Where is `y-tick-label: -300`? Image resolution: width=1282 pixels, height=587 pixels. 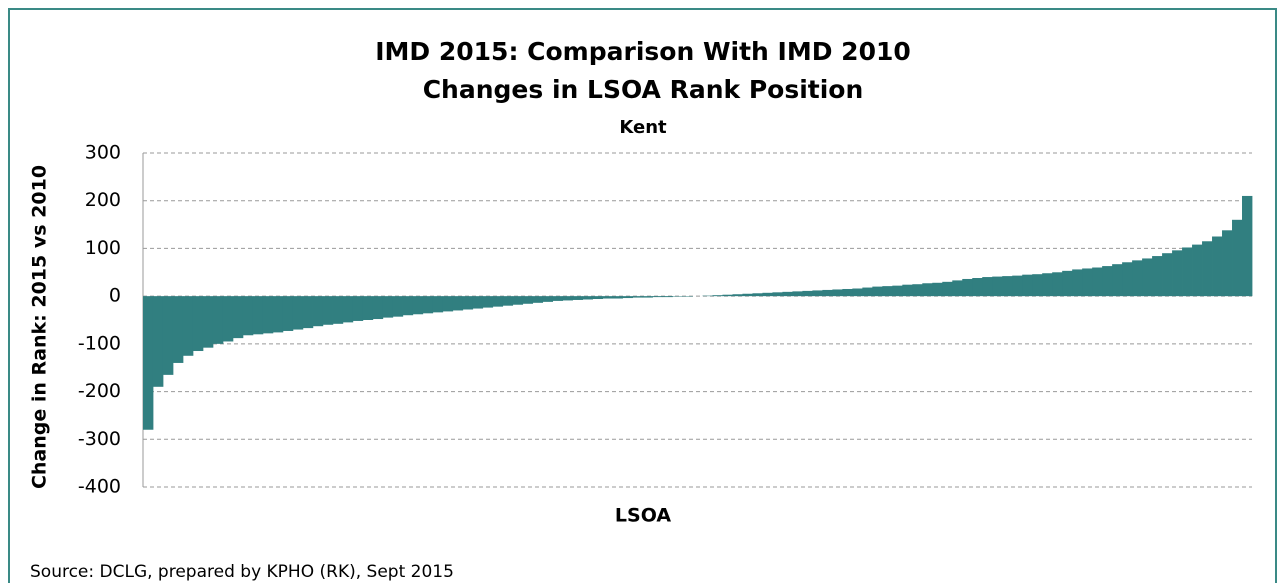 y-tick-label: -300 is located at coordinates (99, 439).